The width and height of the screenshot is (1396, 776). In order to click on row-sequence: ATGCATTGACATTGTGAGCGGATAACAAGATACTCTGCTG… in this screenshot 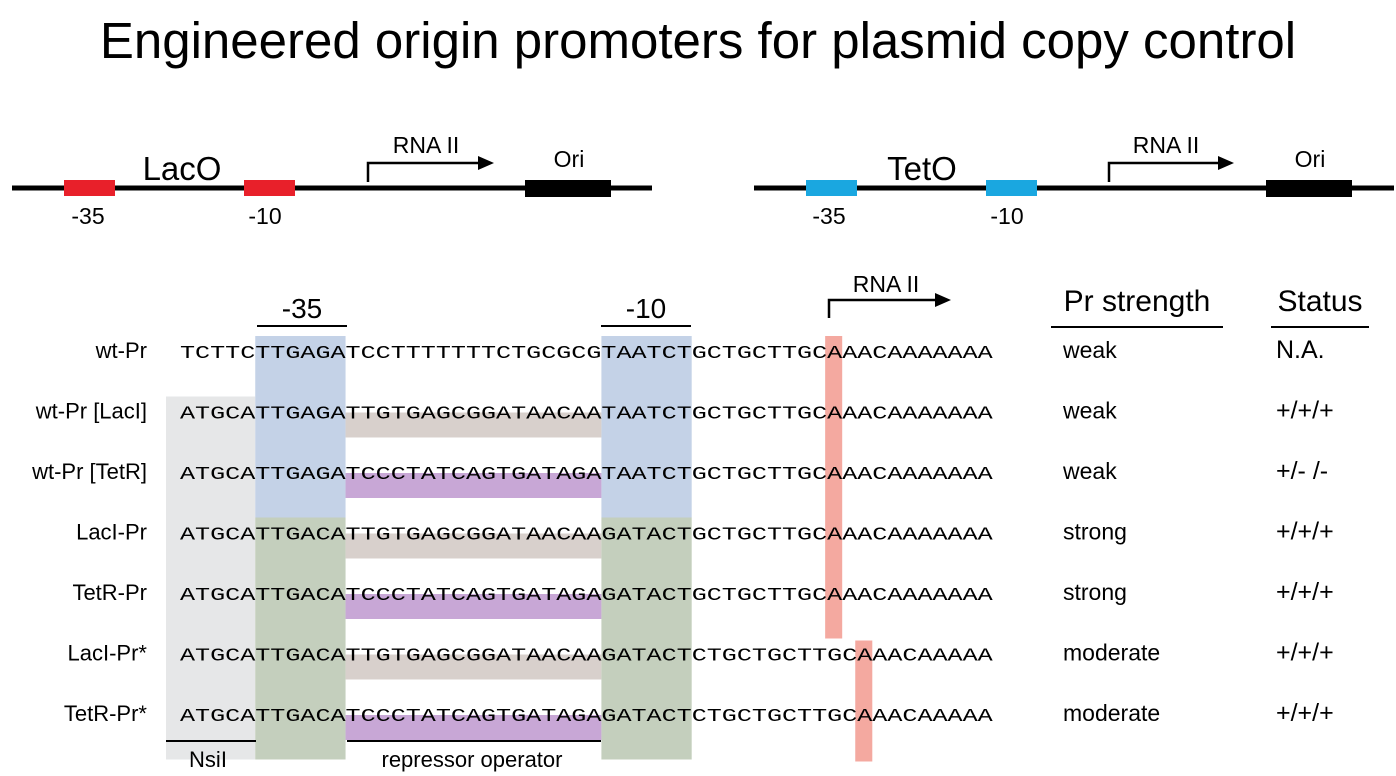, I will do `click(586, 657)`.